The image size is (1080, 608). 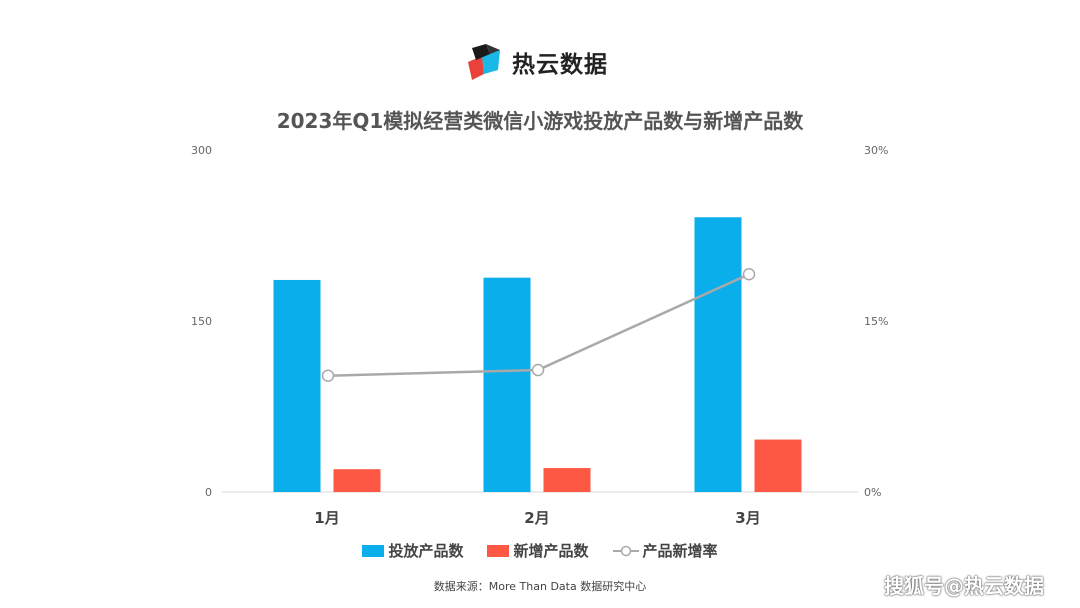 What do you see at coordinates (747, 518) in the screenshot?
I see `x-tick-label: 3月` at bounding box center [747, 518].